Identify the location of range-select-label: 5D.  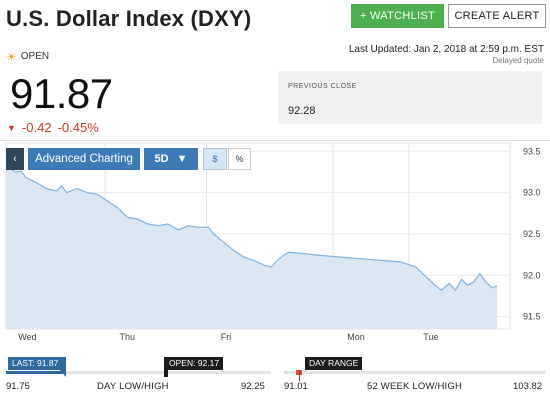
(161, 159).